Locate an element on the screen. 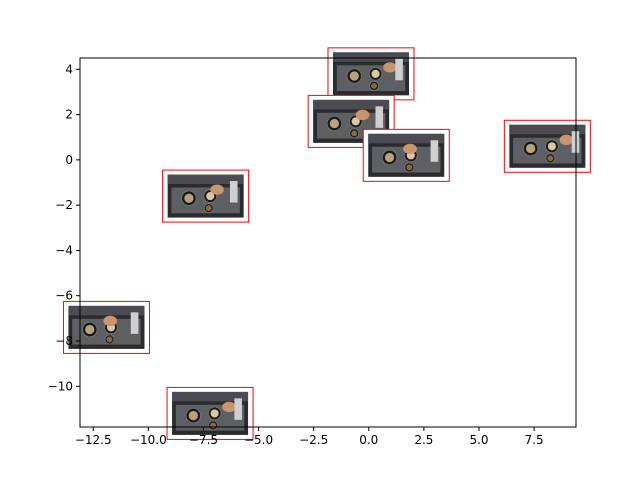 This screenshot has height=480, width=640. x-tick-label: −10.0 is located at coordinates (148, 440).